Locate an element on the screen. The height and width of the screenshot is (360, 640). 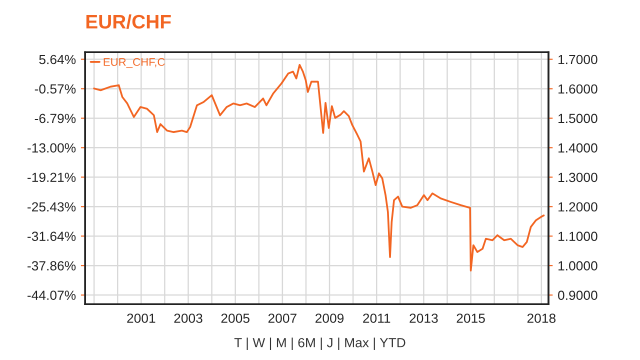
x-tick-label: 2007 is located at coordinates (282, 318).